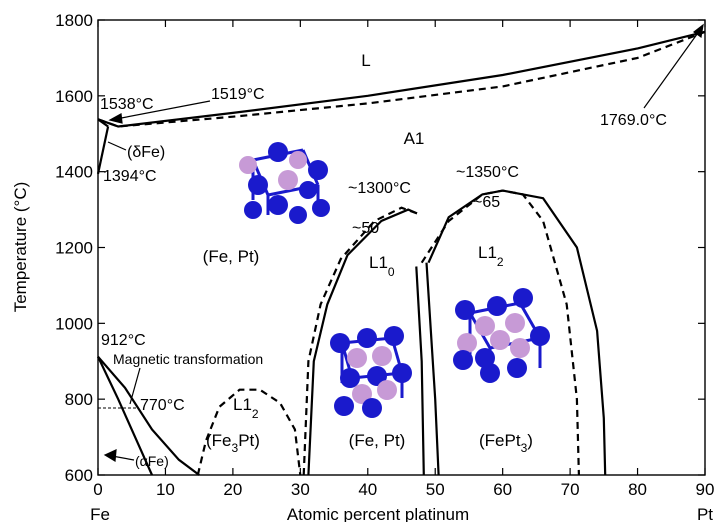  What do you see at coordinates (300, 489) in the screenshot?
I see `x-tick-label: 30` at bounding box center [300, 489].